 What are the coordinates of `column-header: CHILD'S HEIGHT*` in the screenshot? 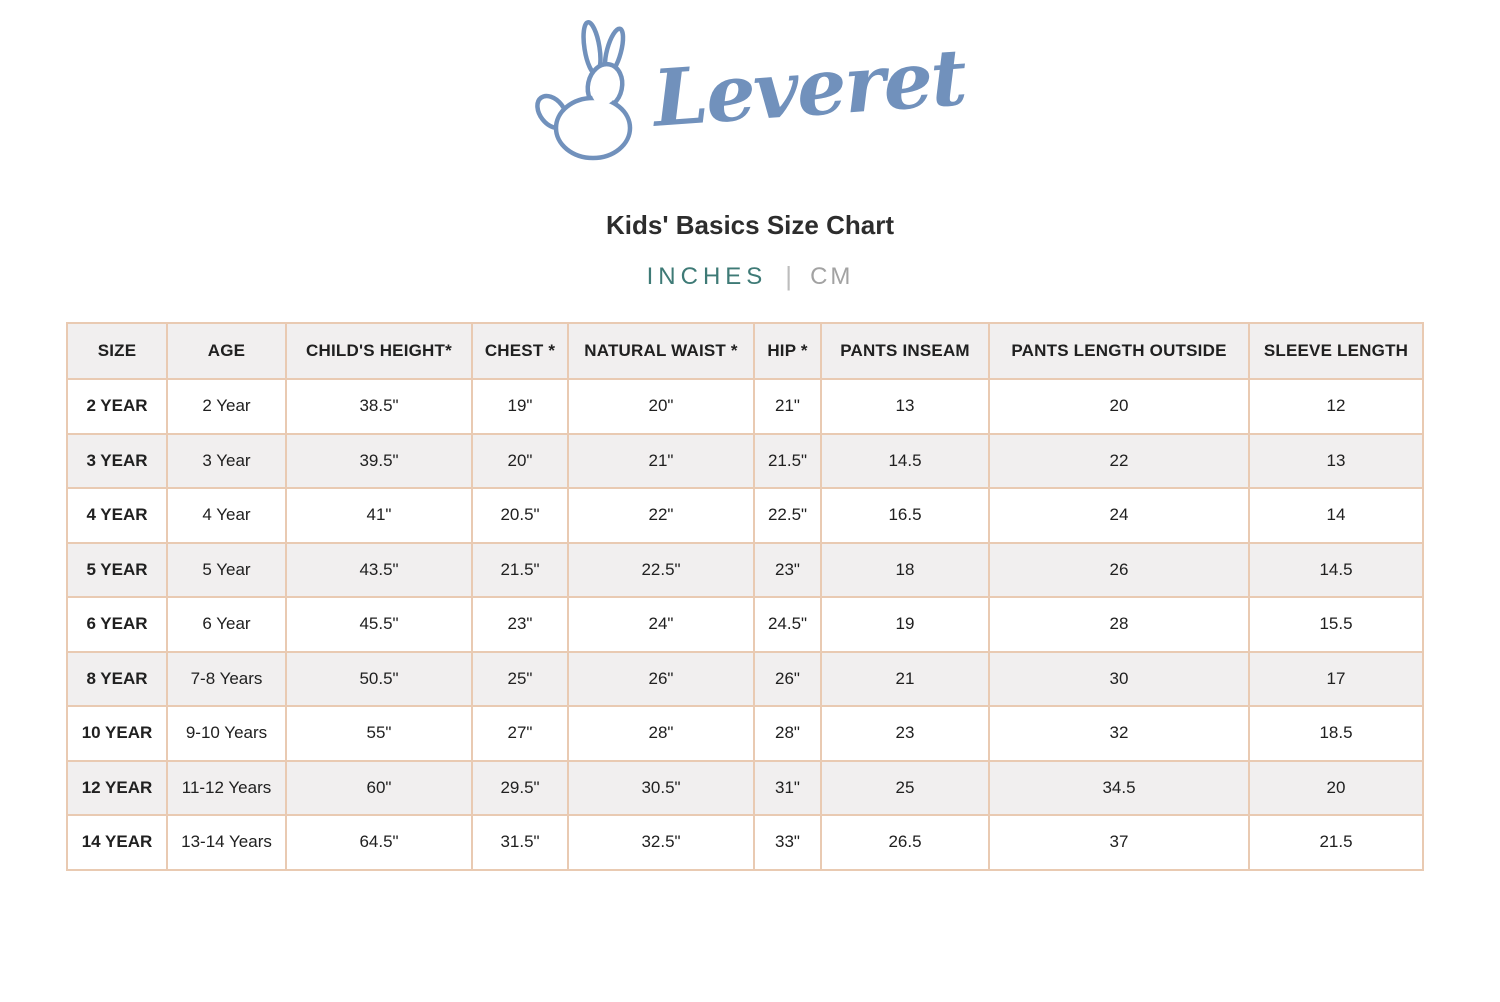 It's located at (379, 351).